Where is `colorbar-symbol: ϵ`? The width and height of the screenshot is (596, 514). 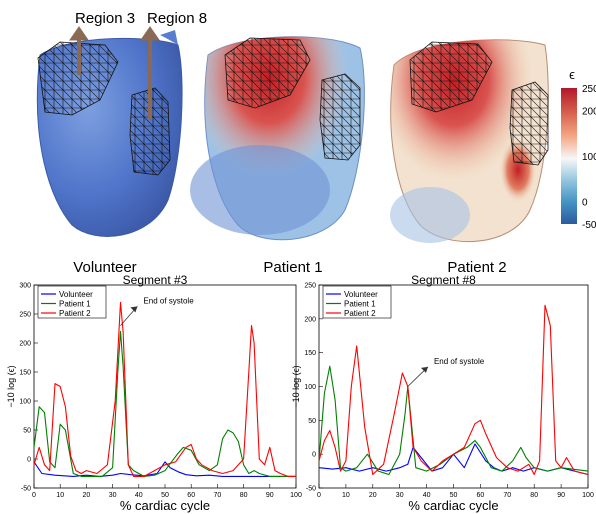
colorbar-symbol: ϵ is located at coordinates (572, 74).